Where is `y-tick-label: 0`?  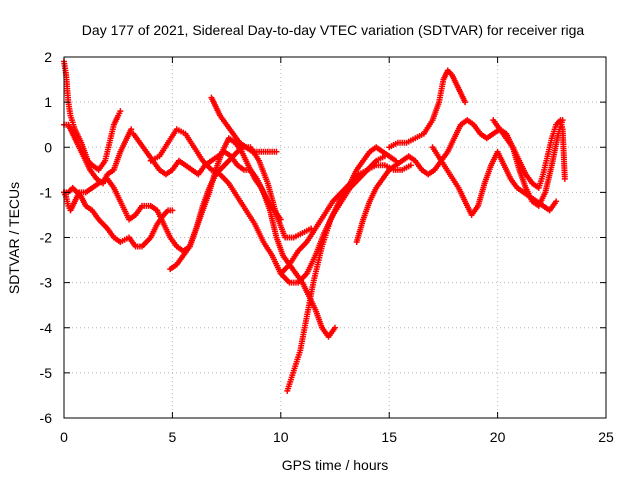
y-tick-label: 0 is located at coordinates (48, 147).